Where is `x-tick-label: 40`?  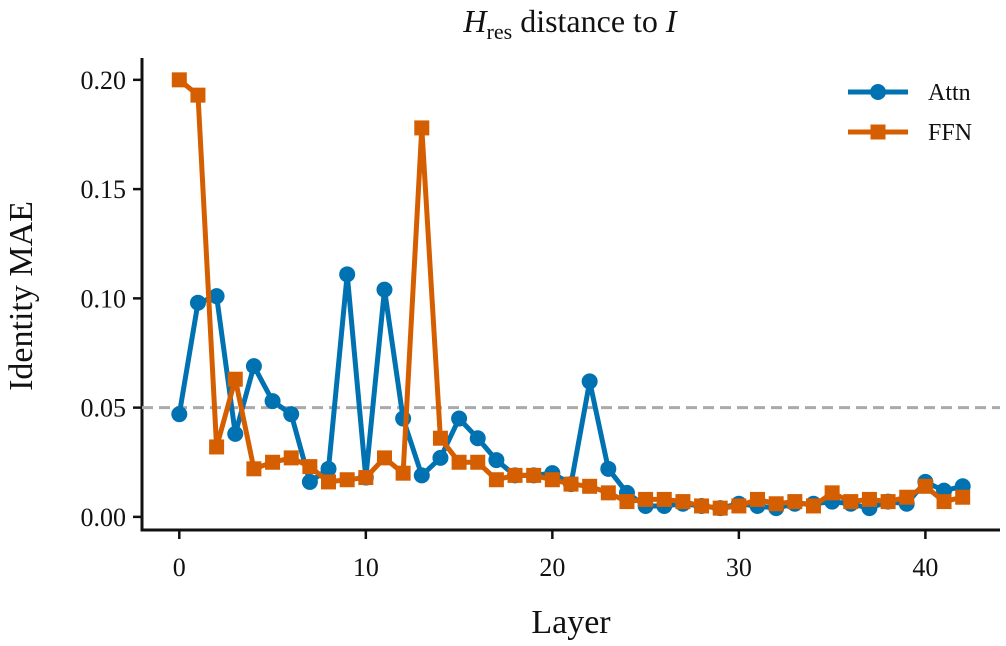
x-tick-label: 40 is located at coordinates (925, 567).